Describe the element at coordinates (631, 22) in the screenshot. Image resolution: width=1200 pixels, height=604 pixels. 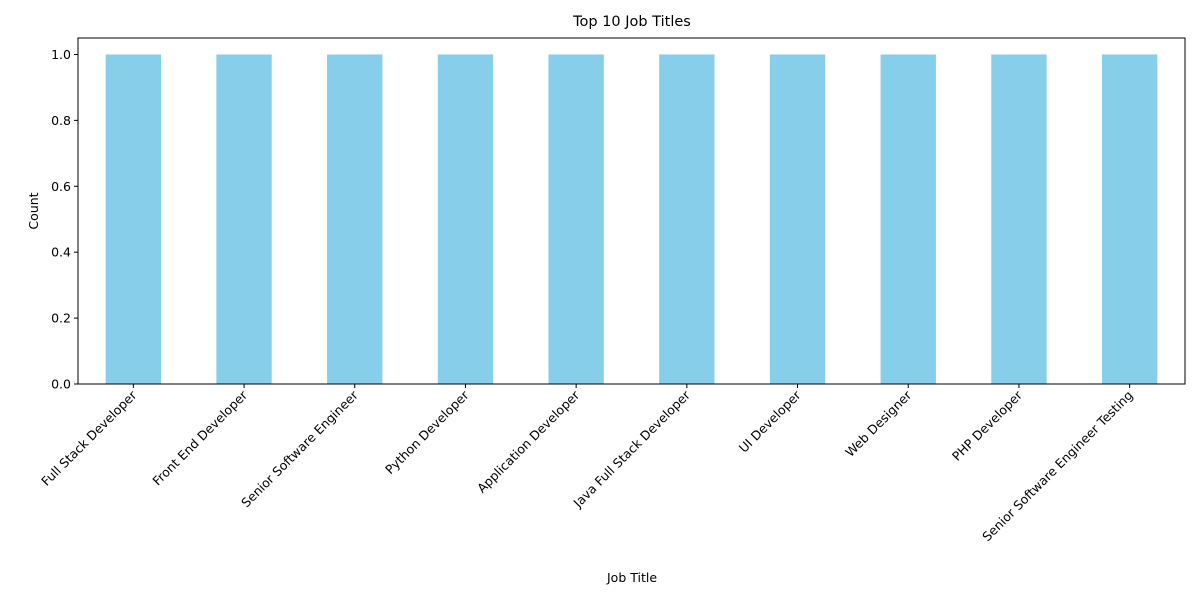
I see `chart-title: Top 10 Job Titles` at that location.